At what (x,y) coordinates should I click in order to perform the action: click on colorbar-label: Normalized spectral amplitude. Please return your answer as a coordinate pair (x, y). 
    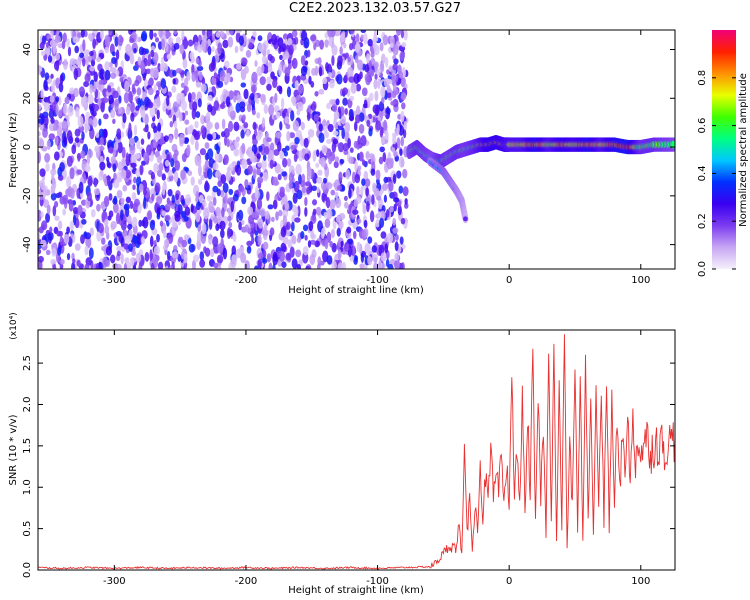
    Looking at the image, I should click on (743, 150).